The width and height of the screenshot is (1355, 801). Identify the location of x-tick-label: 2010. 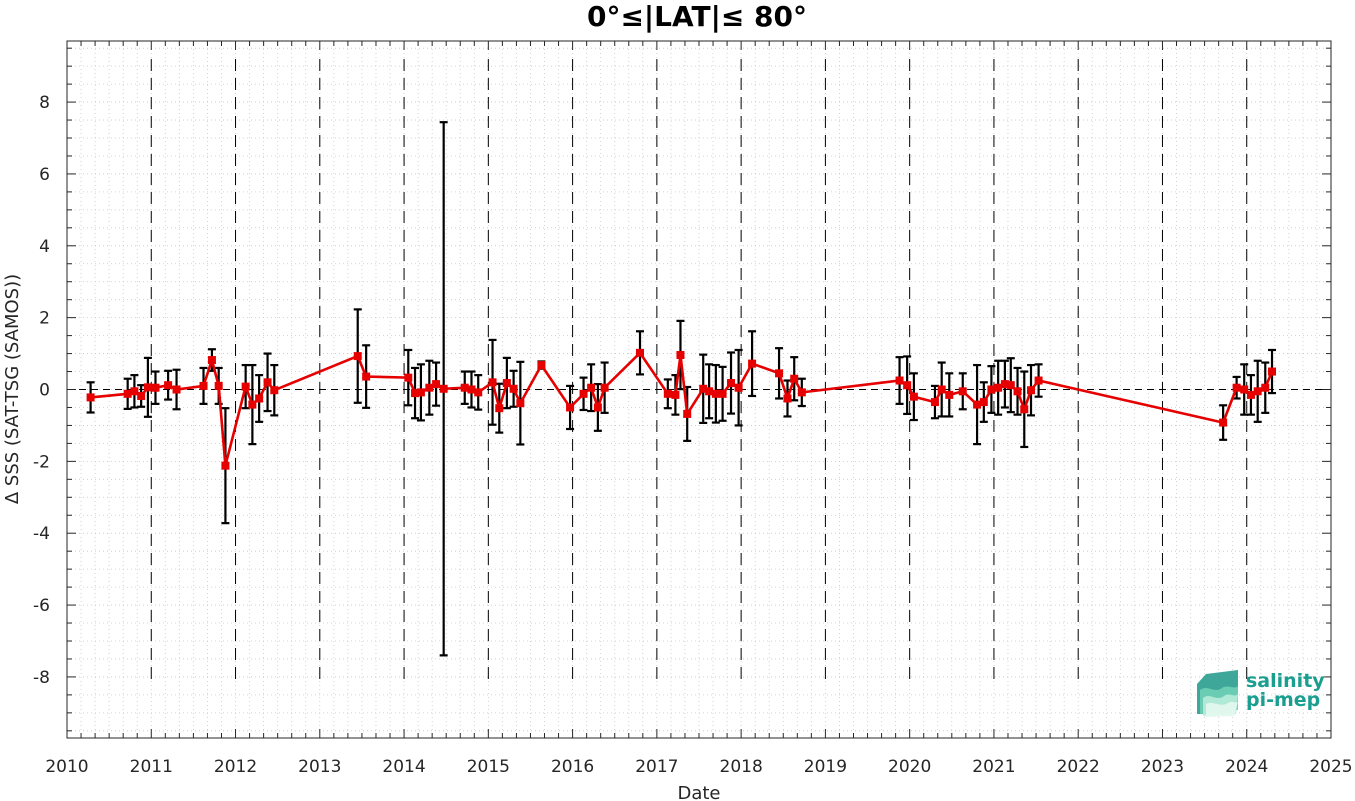
(66, 767).